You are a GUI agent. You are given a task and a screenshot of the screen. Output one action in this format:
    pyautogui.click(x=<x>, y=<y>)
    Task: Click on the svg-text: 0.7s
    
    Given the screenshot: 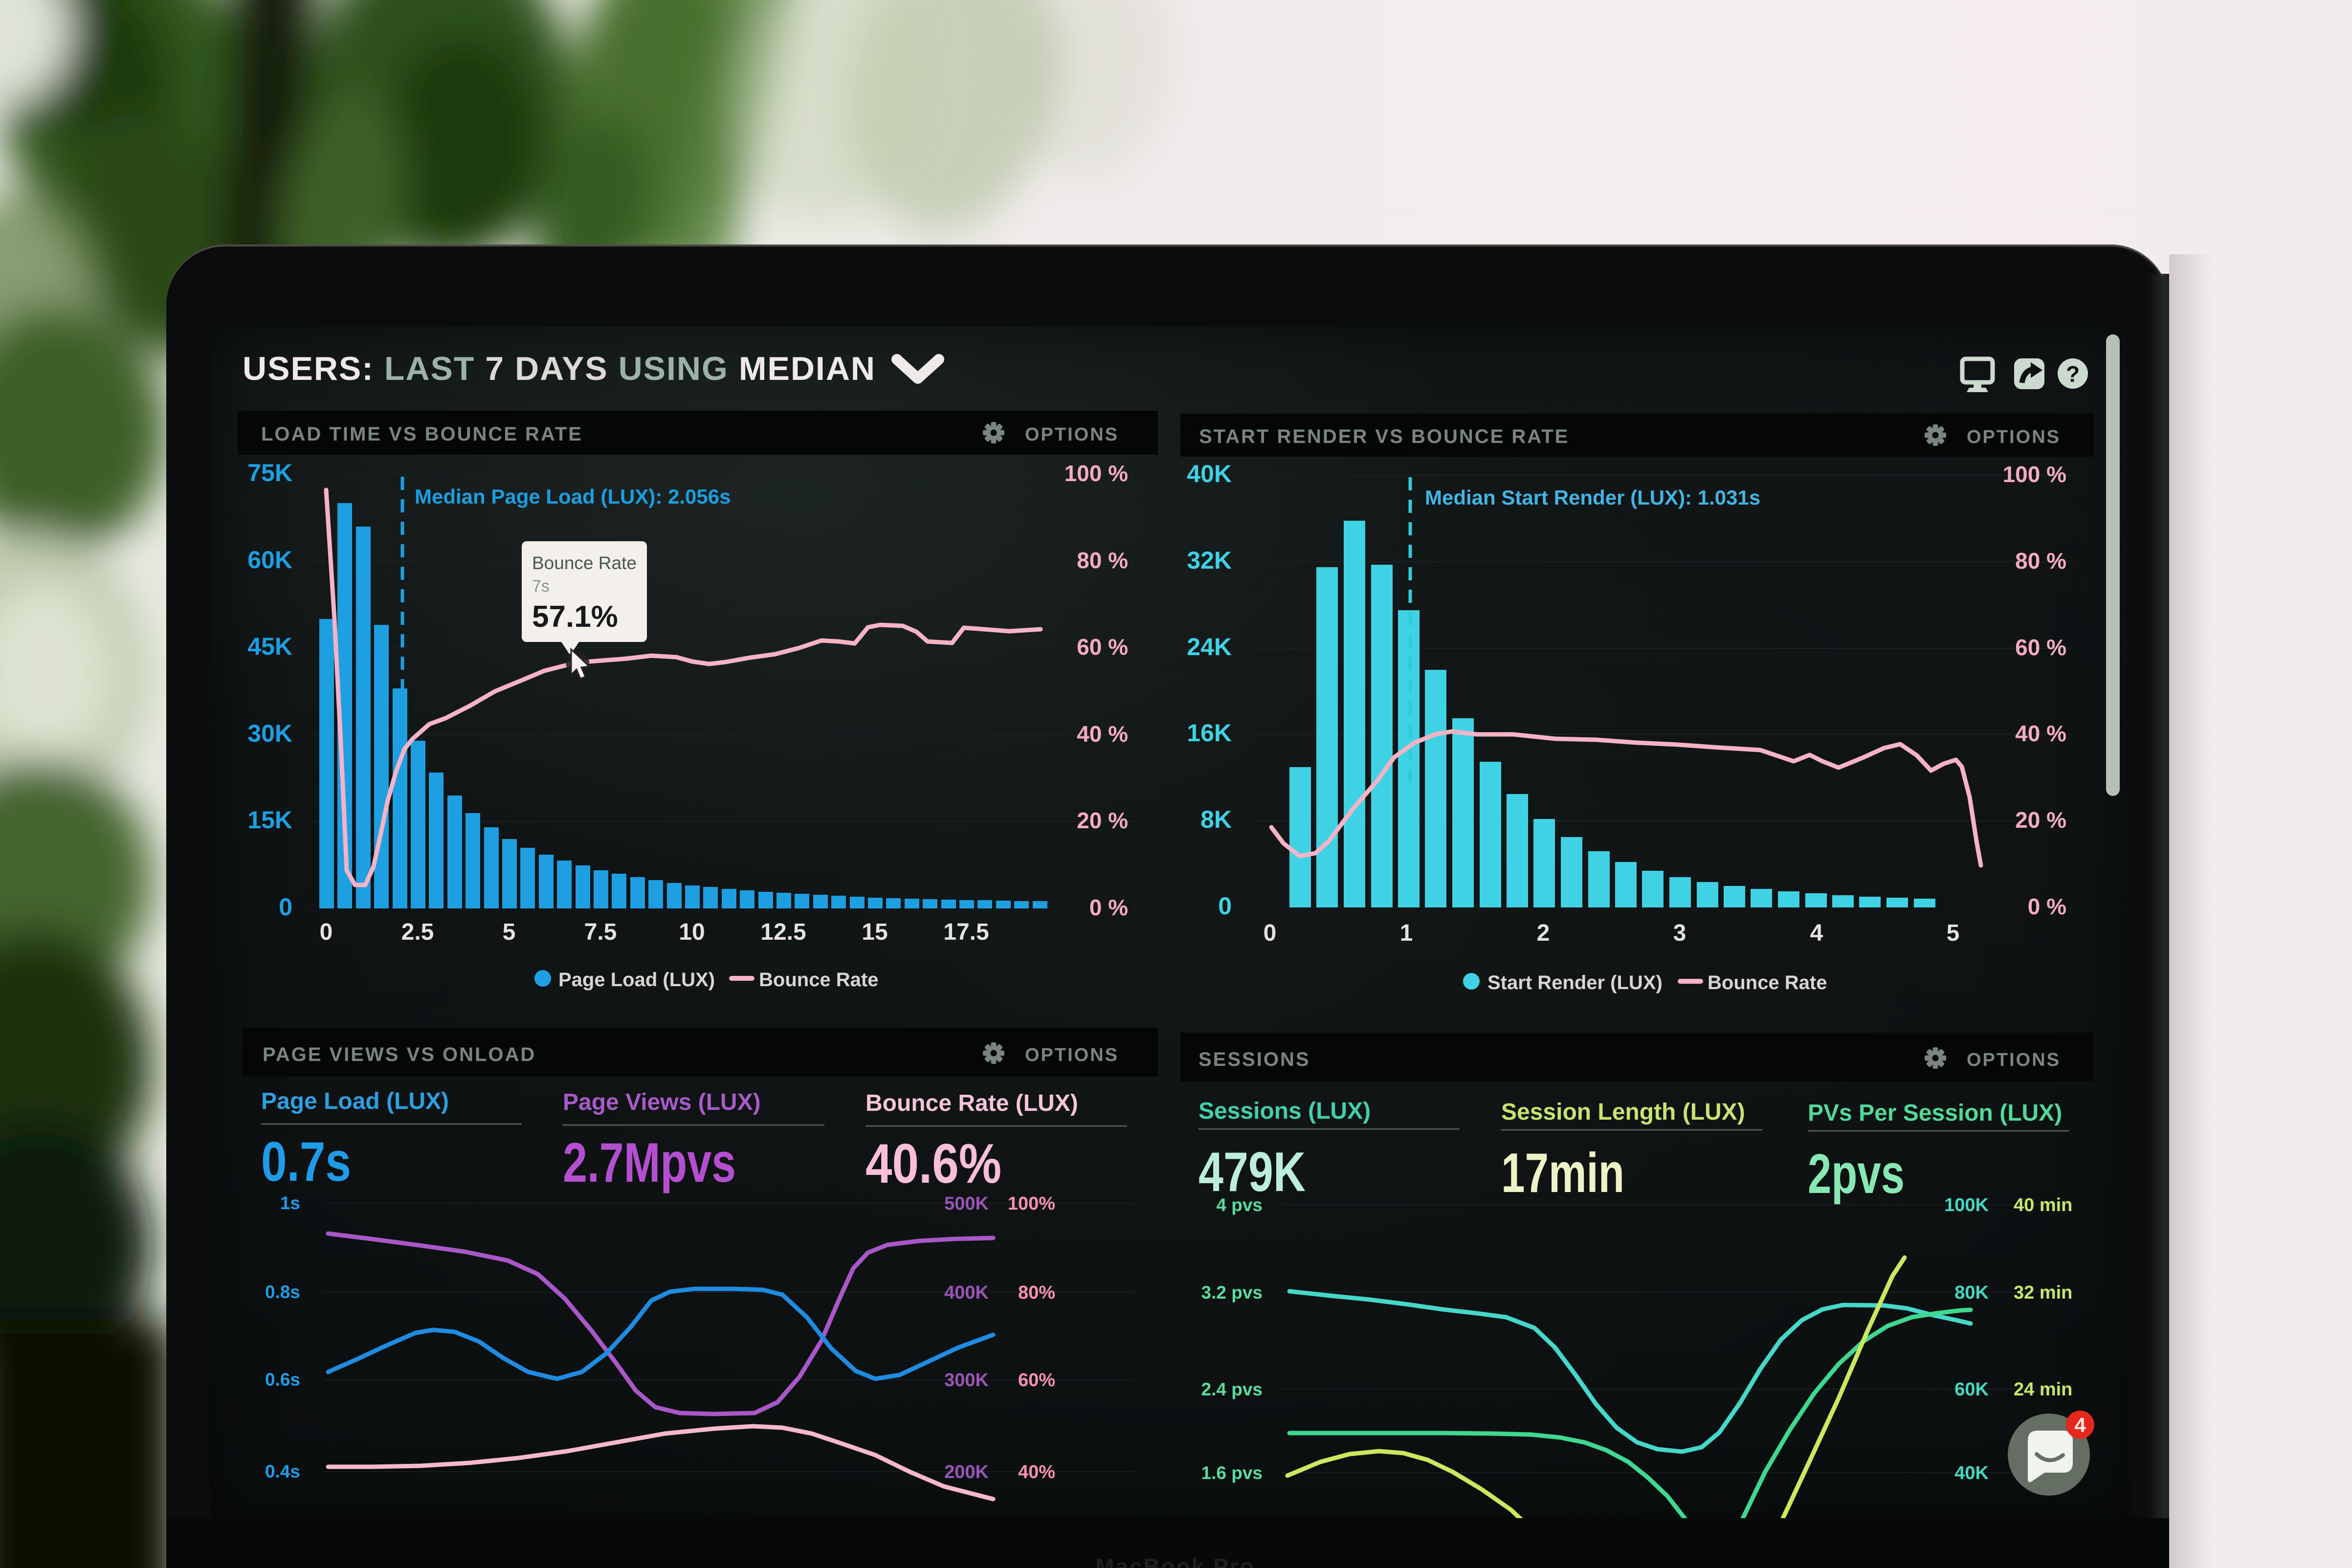 What is the action you would take?
    pyautogui.click(x=306, y=1162)
    